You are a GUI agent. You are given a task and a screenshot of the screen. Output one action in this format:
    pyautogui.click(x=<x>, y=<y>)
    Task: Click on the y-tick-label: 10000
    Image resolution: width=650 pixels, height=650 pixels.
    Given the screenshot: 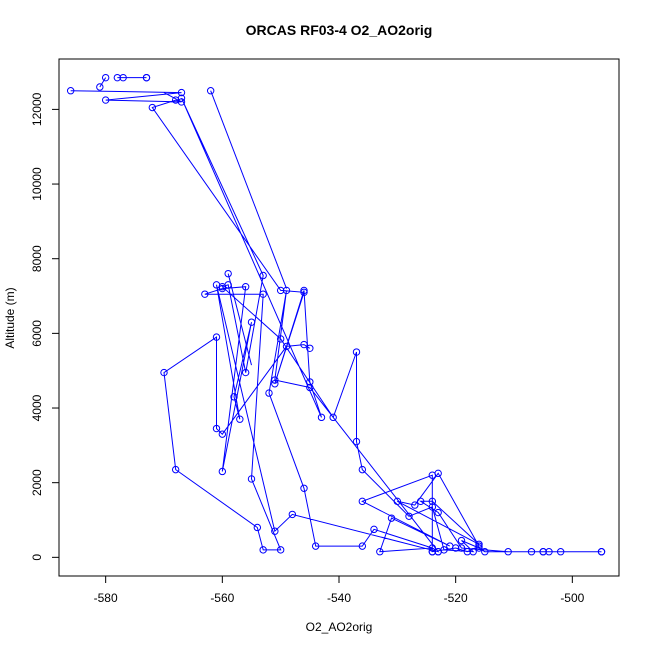 What is the action you would take?
    pyautogui.click(x=37, y=184)
    